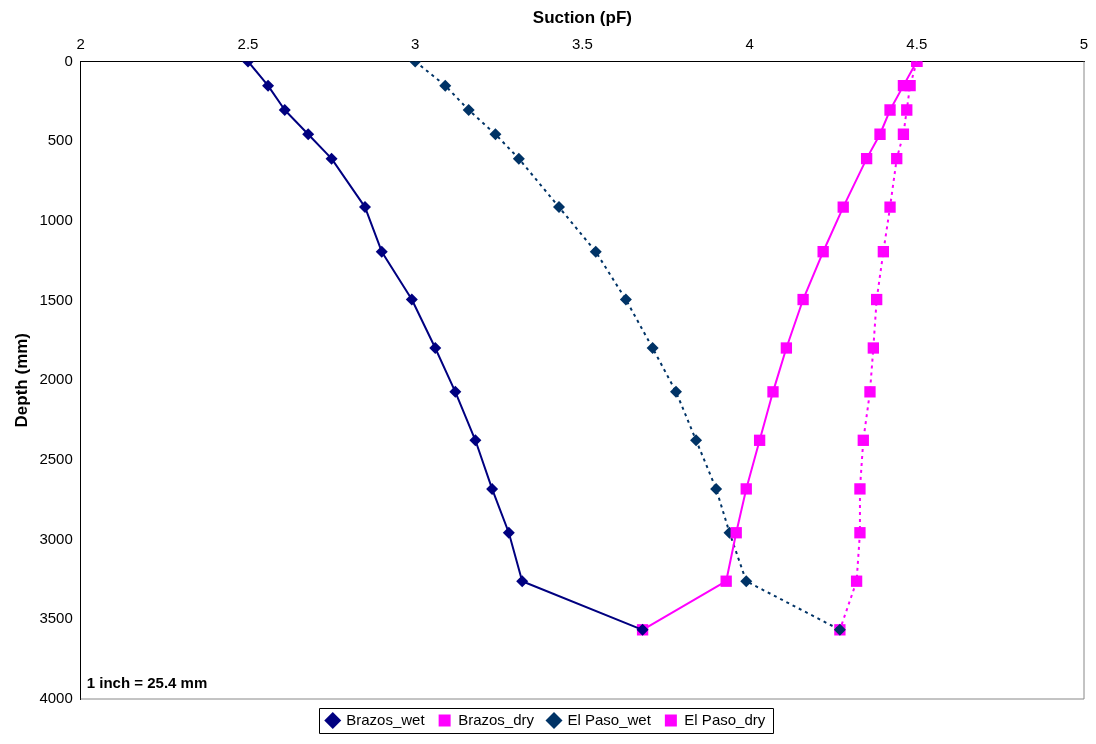 This screenshot has width=1096, height=744. Describe the element at coordinates (415, 43) in the screenshot. I see `x-tick-label: 3` at that location.